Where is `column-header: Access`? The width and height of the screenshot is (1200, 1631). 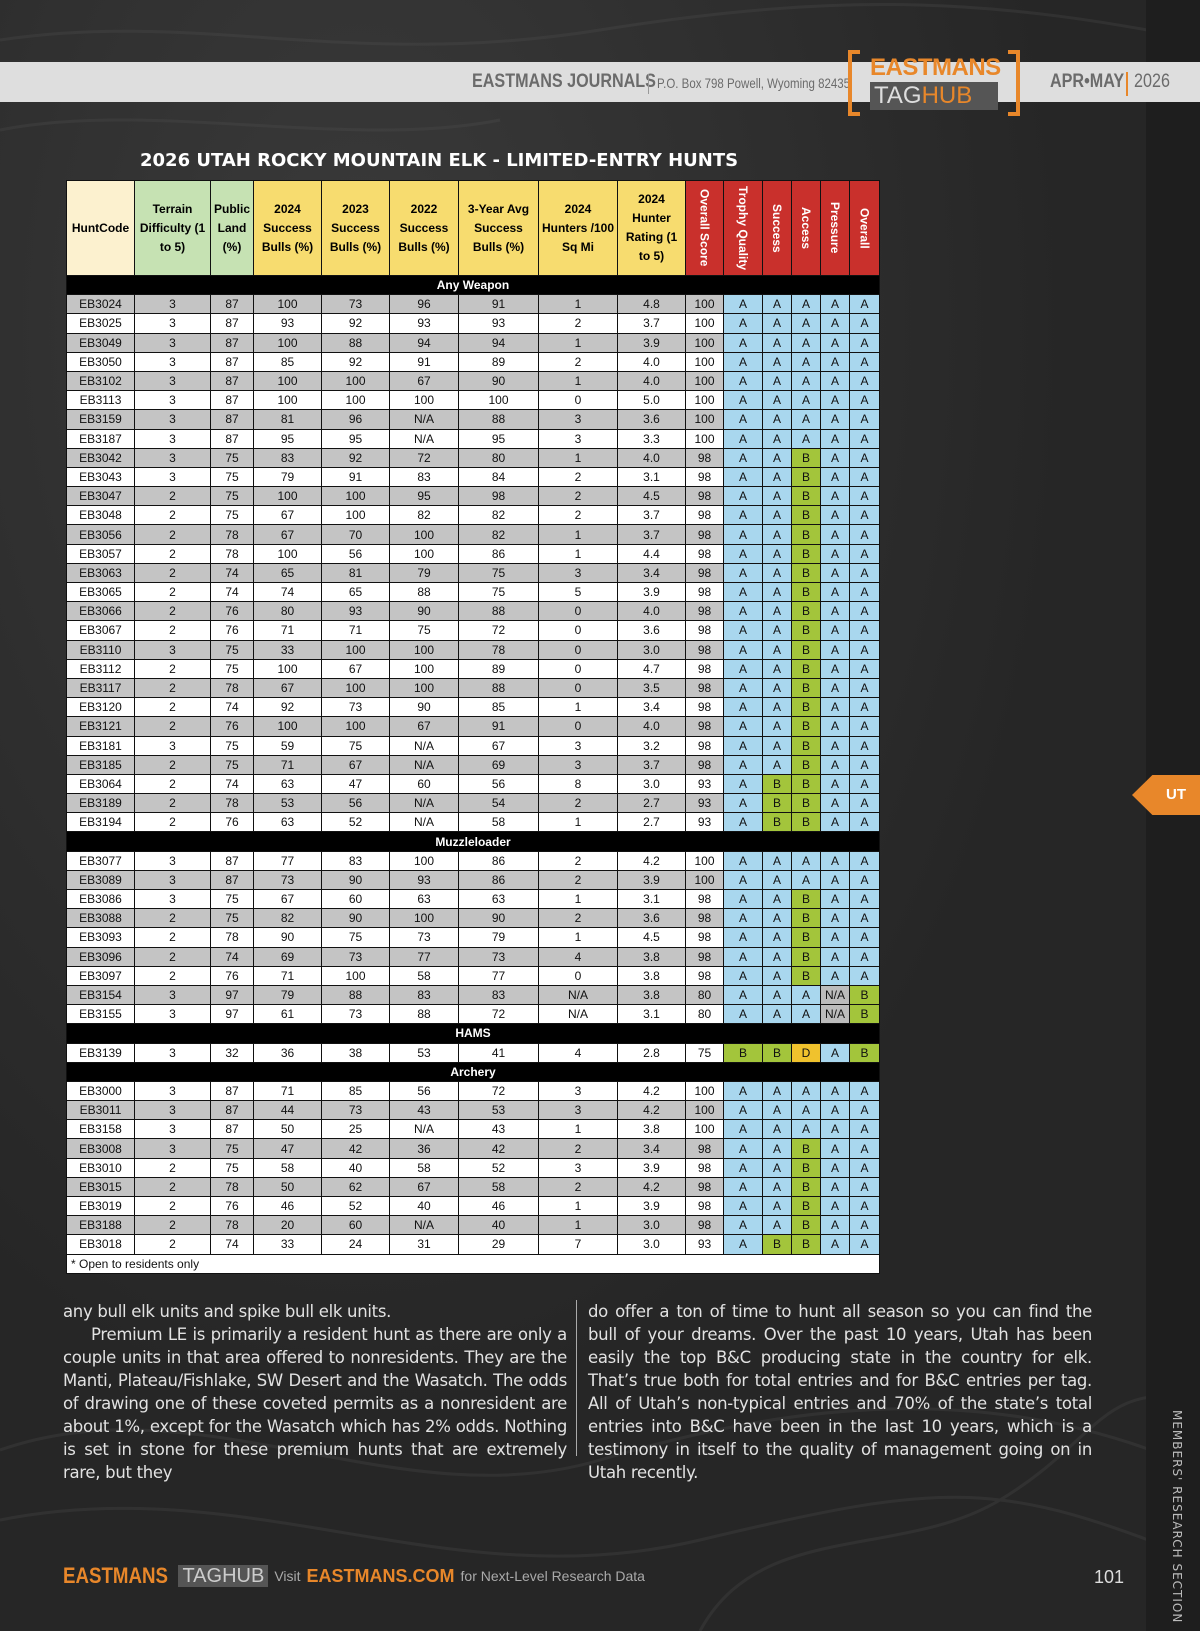 column-header: Access is located at coordinates (806, 228).